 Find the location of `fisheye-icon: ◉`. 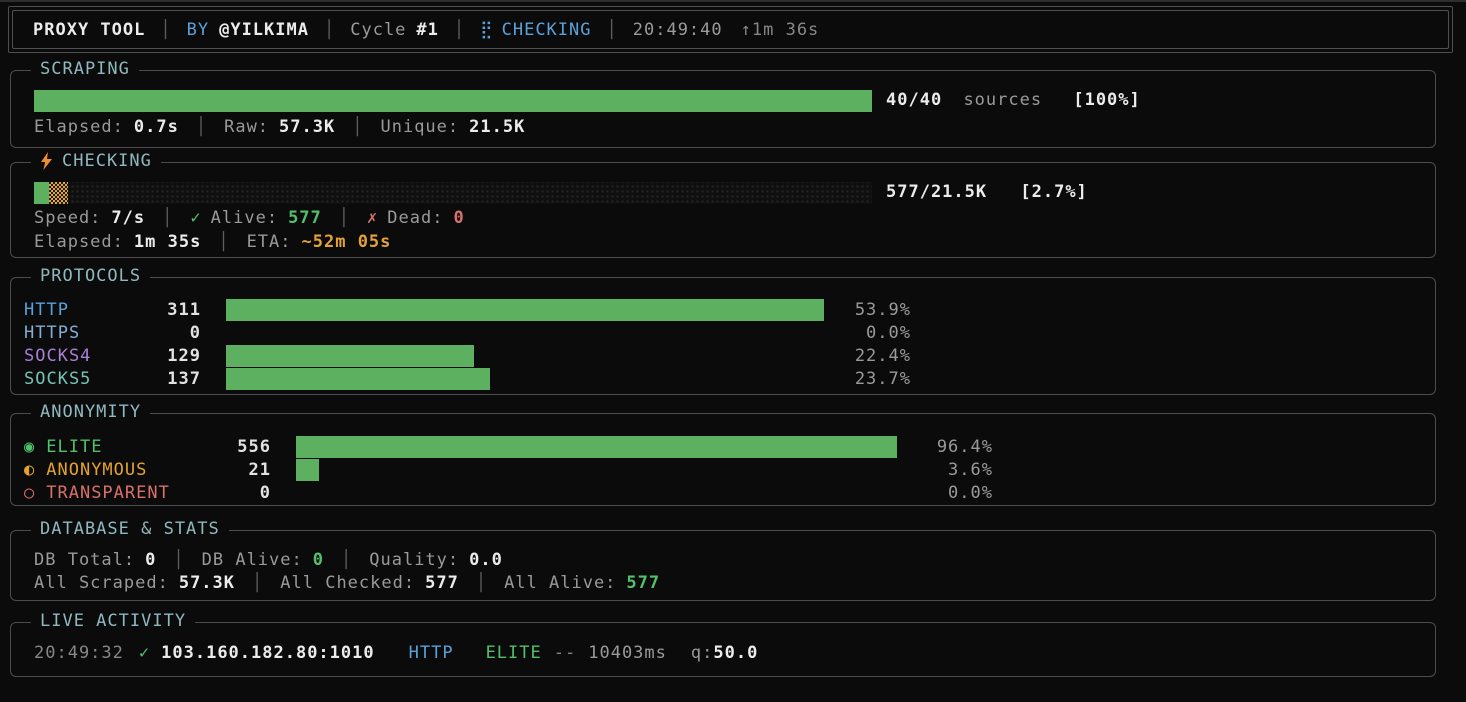

fisheye-icon: ◉ is located at coordinates (30, 446).